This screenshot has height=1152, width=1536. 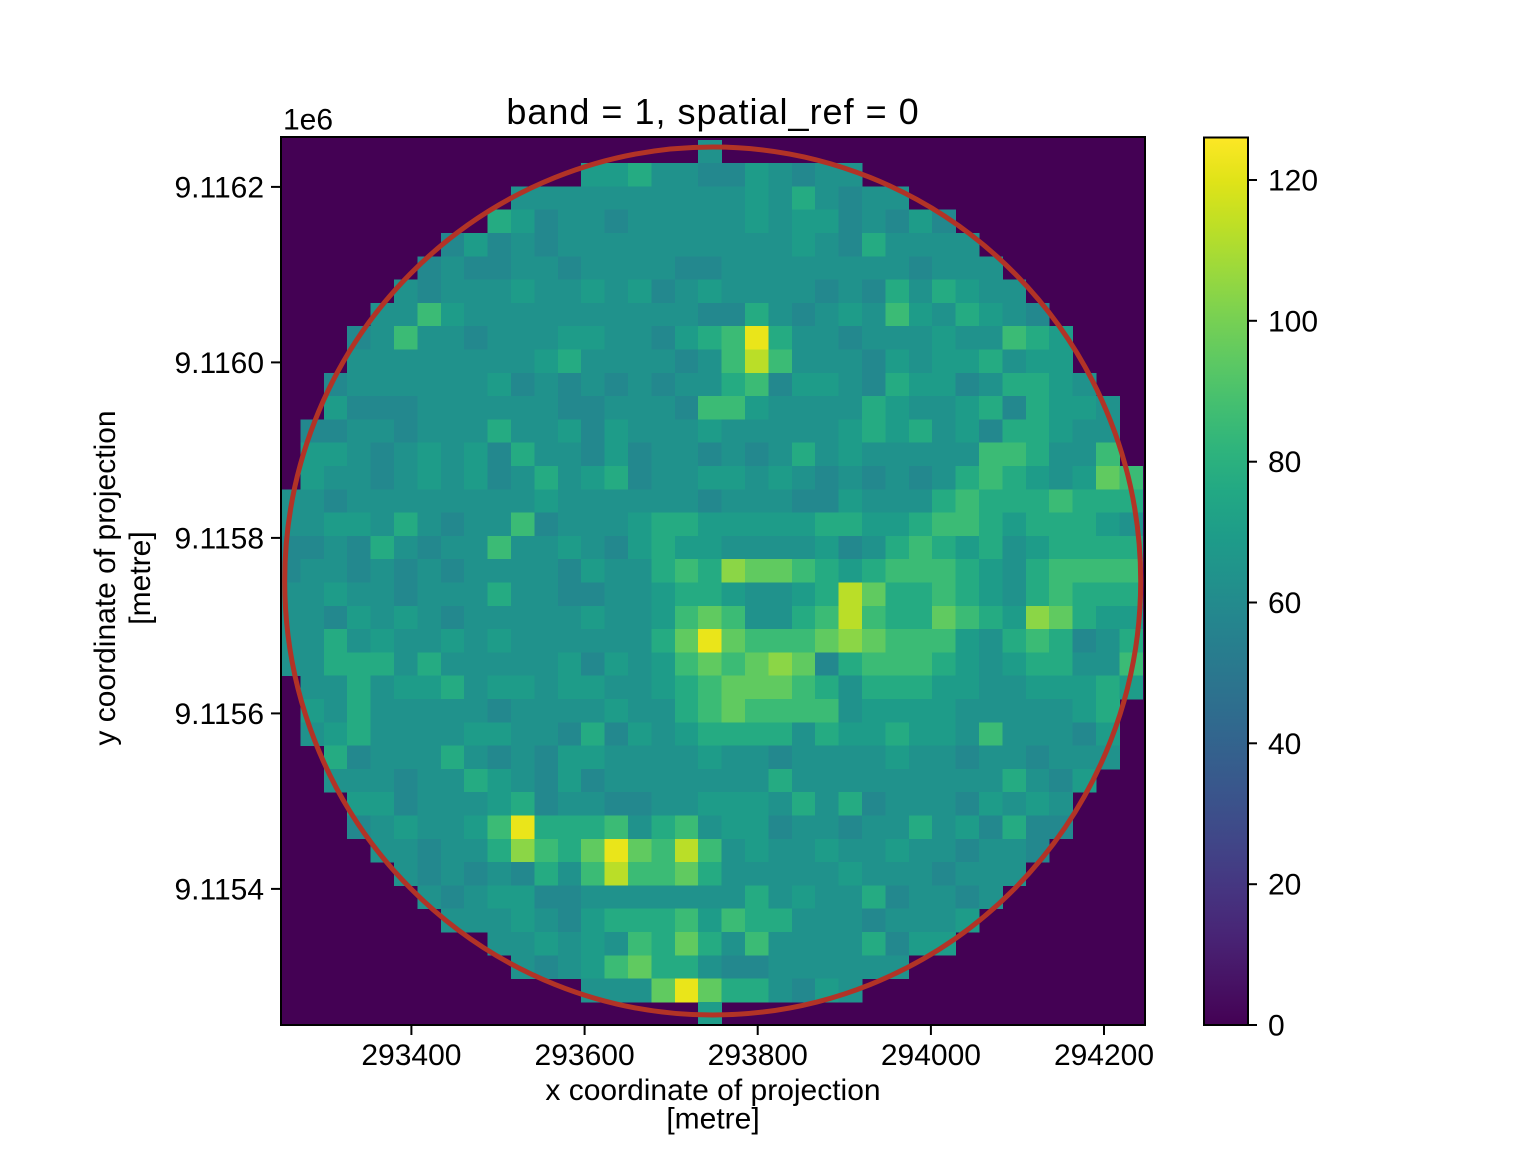 What do you see at coordinates (931, 1055) in the screenshot?
I see `svg-text: 294000` at bounding box center [931, 1055].